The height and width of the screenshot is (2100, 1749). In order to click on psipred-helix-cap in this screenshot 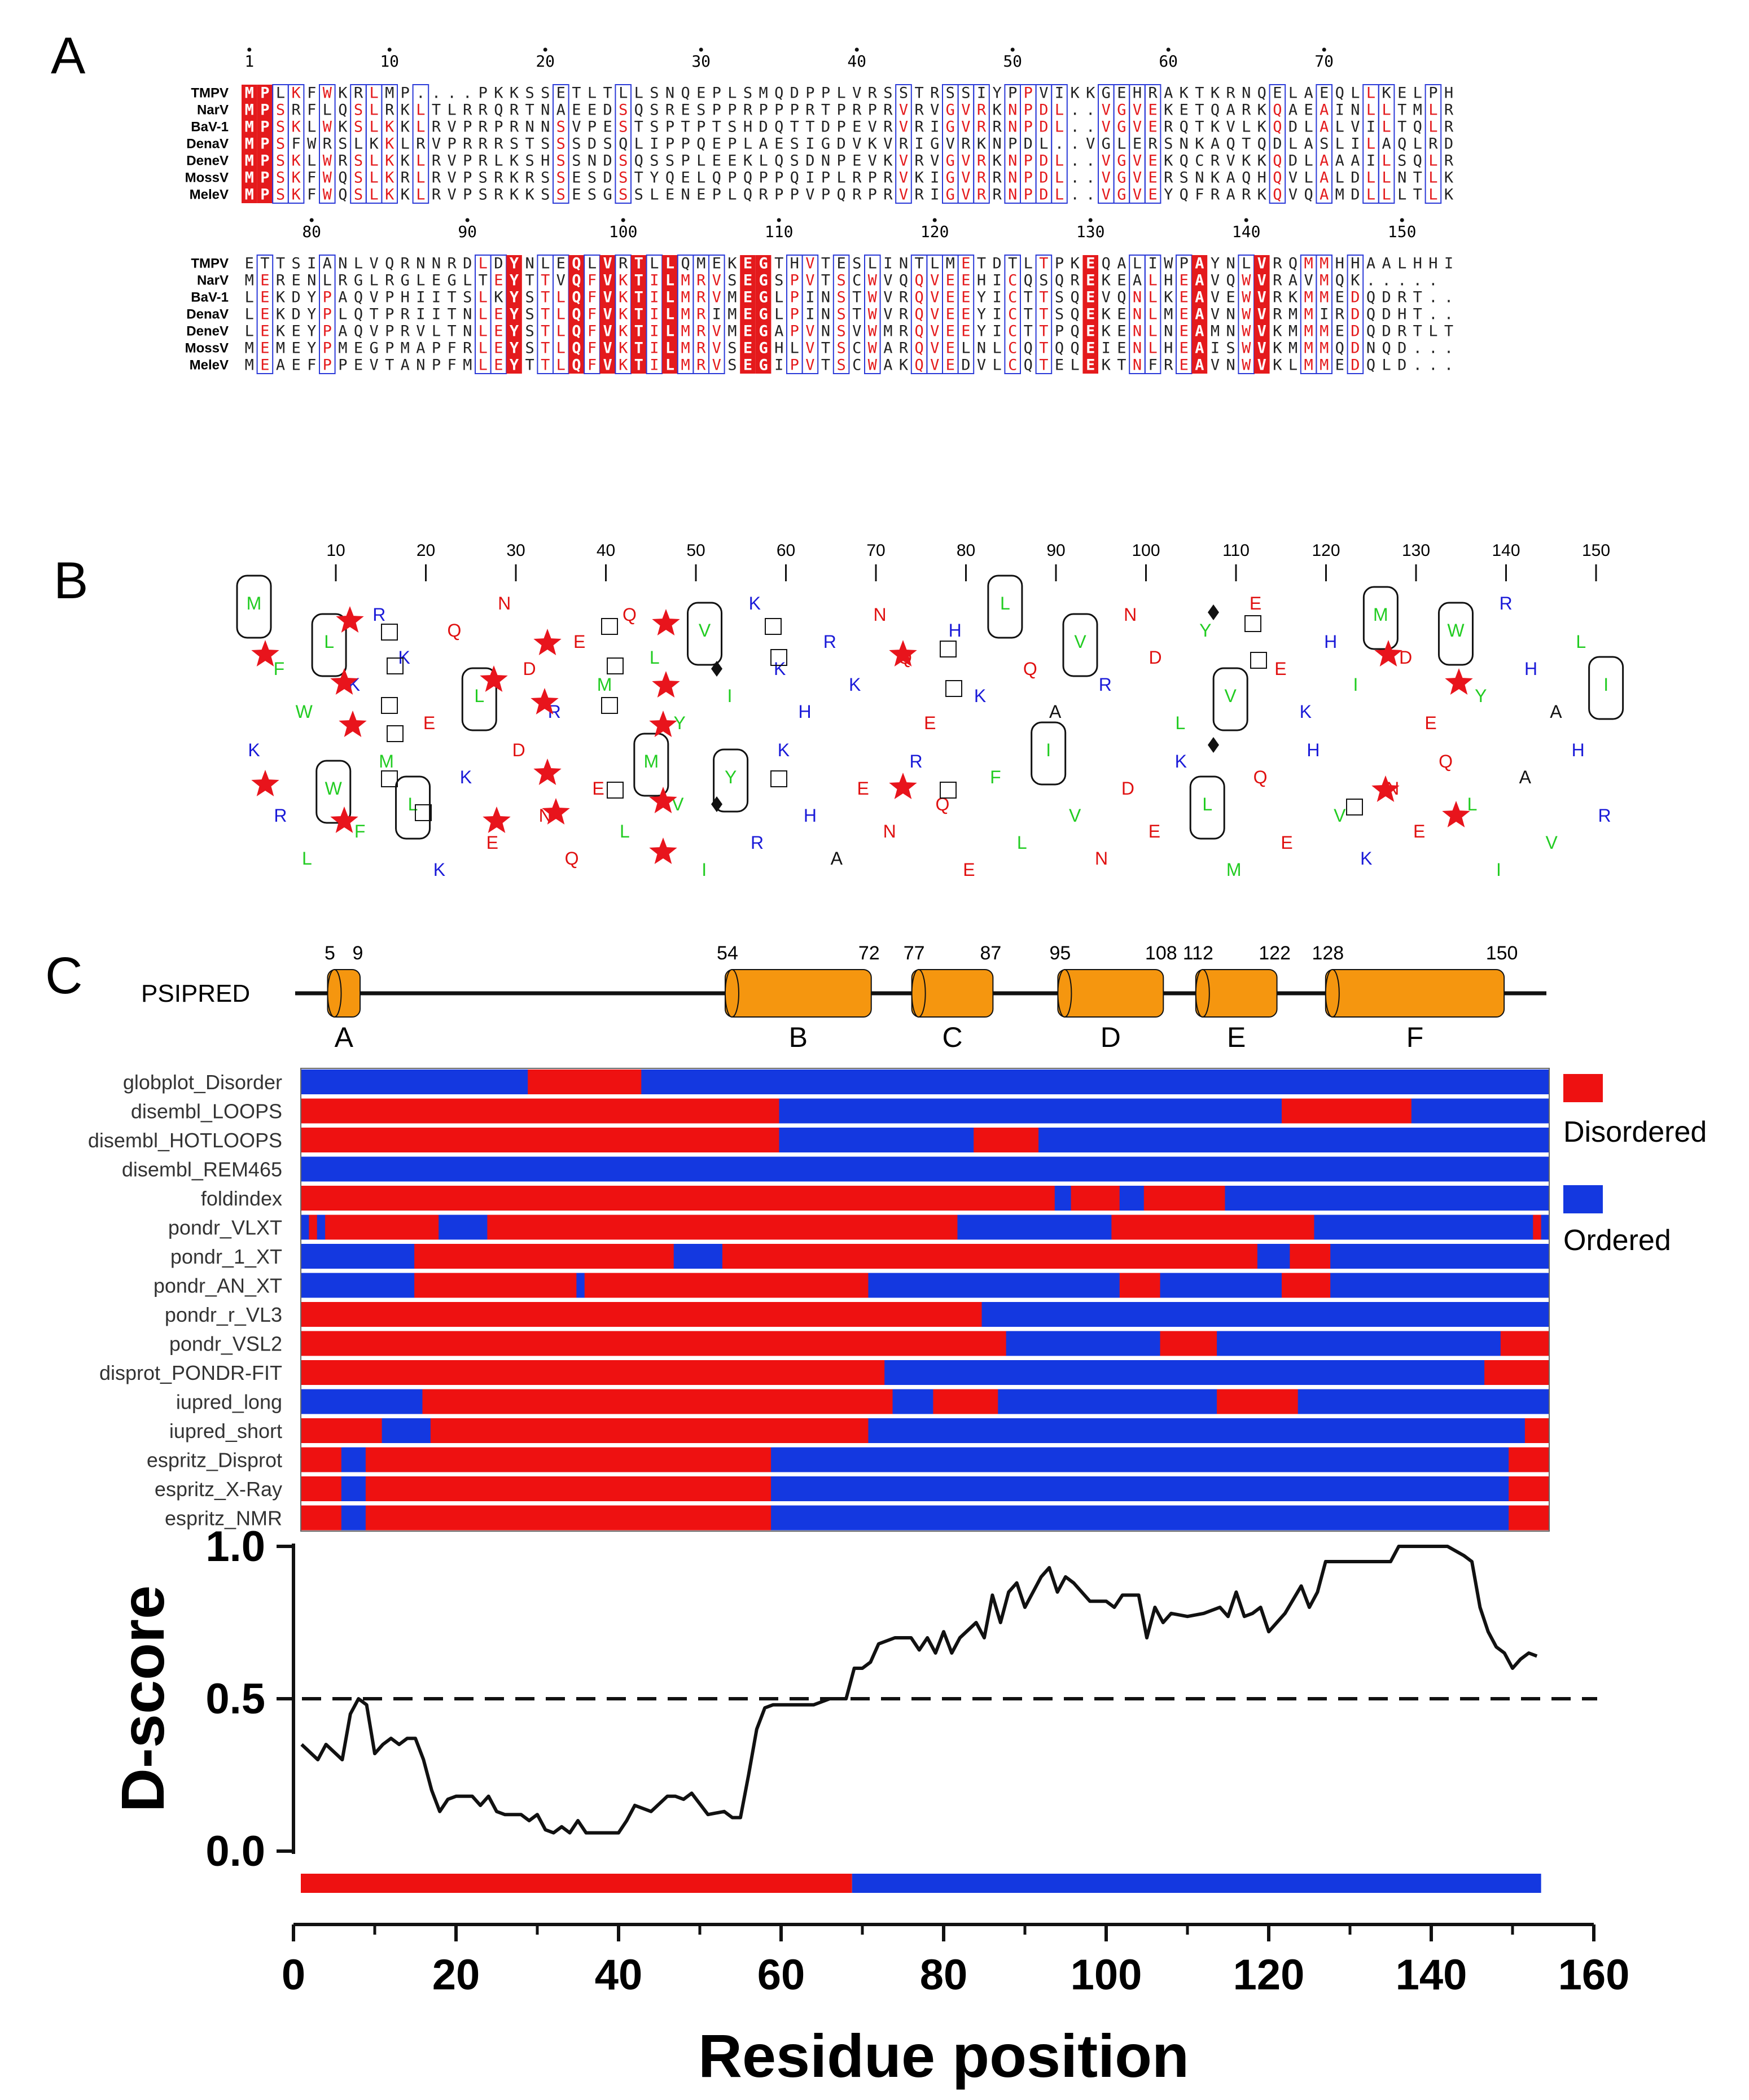, I will do `click(731, 993)`.